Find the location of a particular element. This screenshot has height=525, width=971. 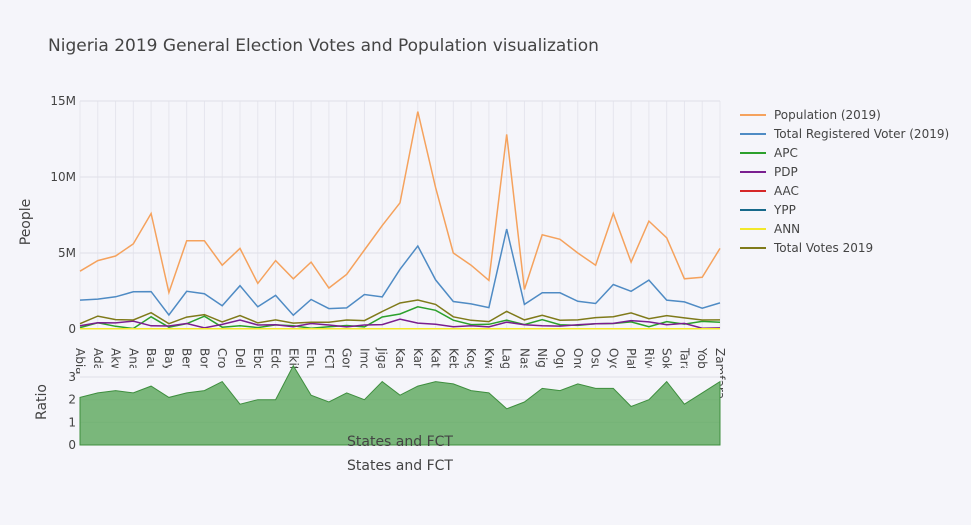

bottom-y-tick-label: 3 is located at coordinates (72, 377).